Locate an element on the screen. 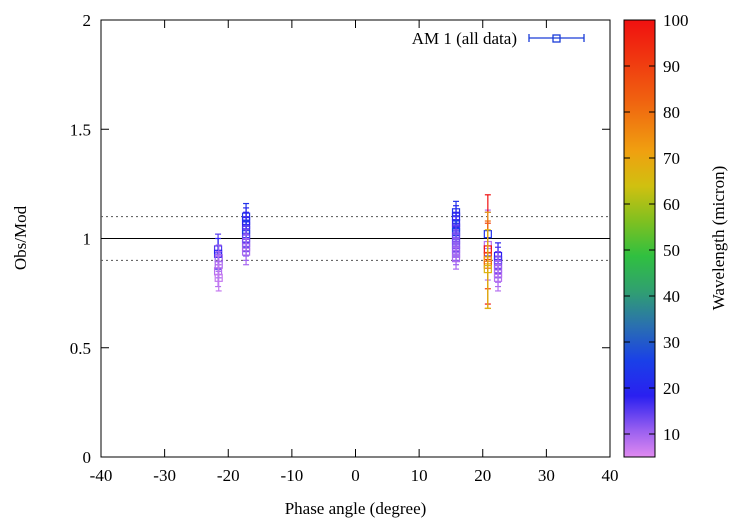  colorbar-tick-label: 30 is located at coordinates (671, 342).